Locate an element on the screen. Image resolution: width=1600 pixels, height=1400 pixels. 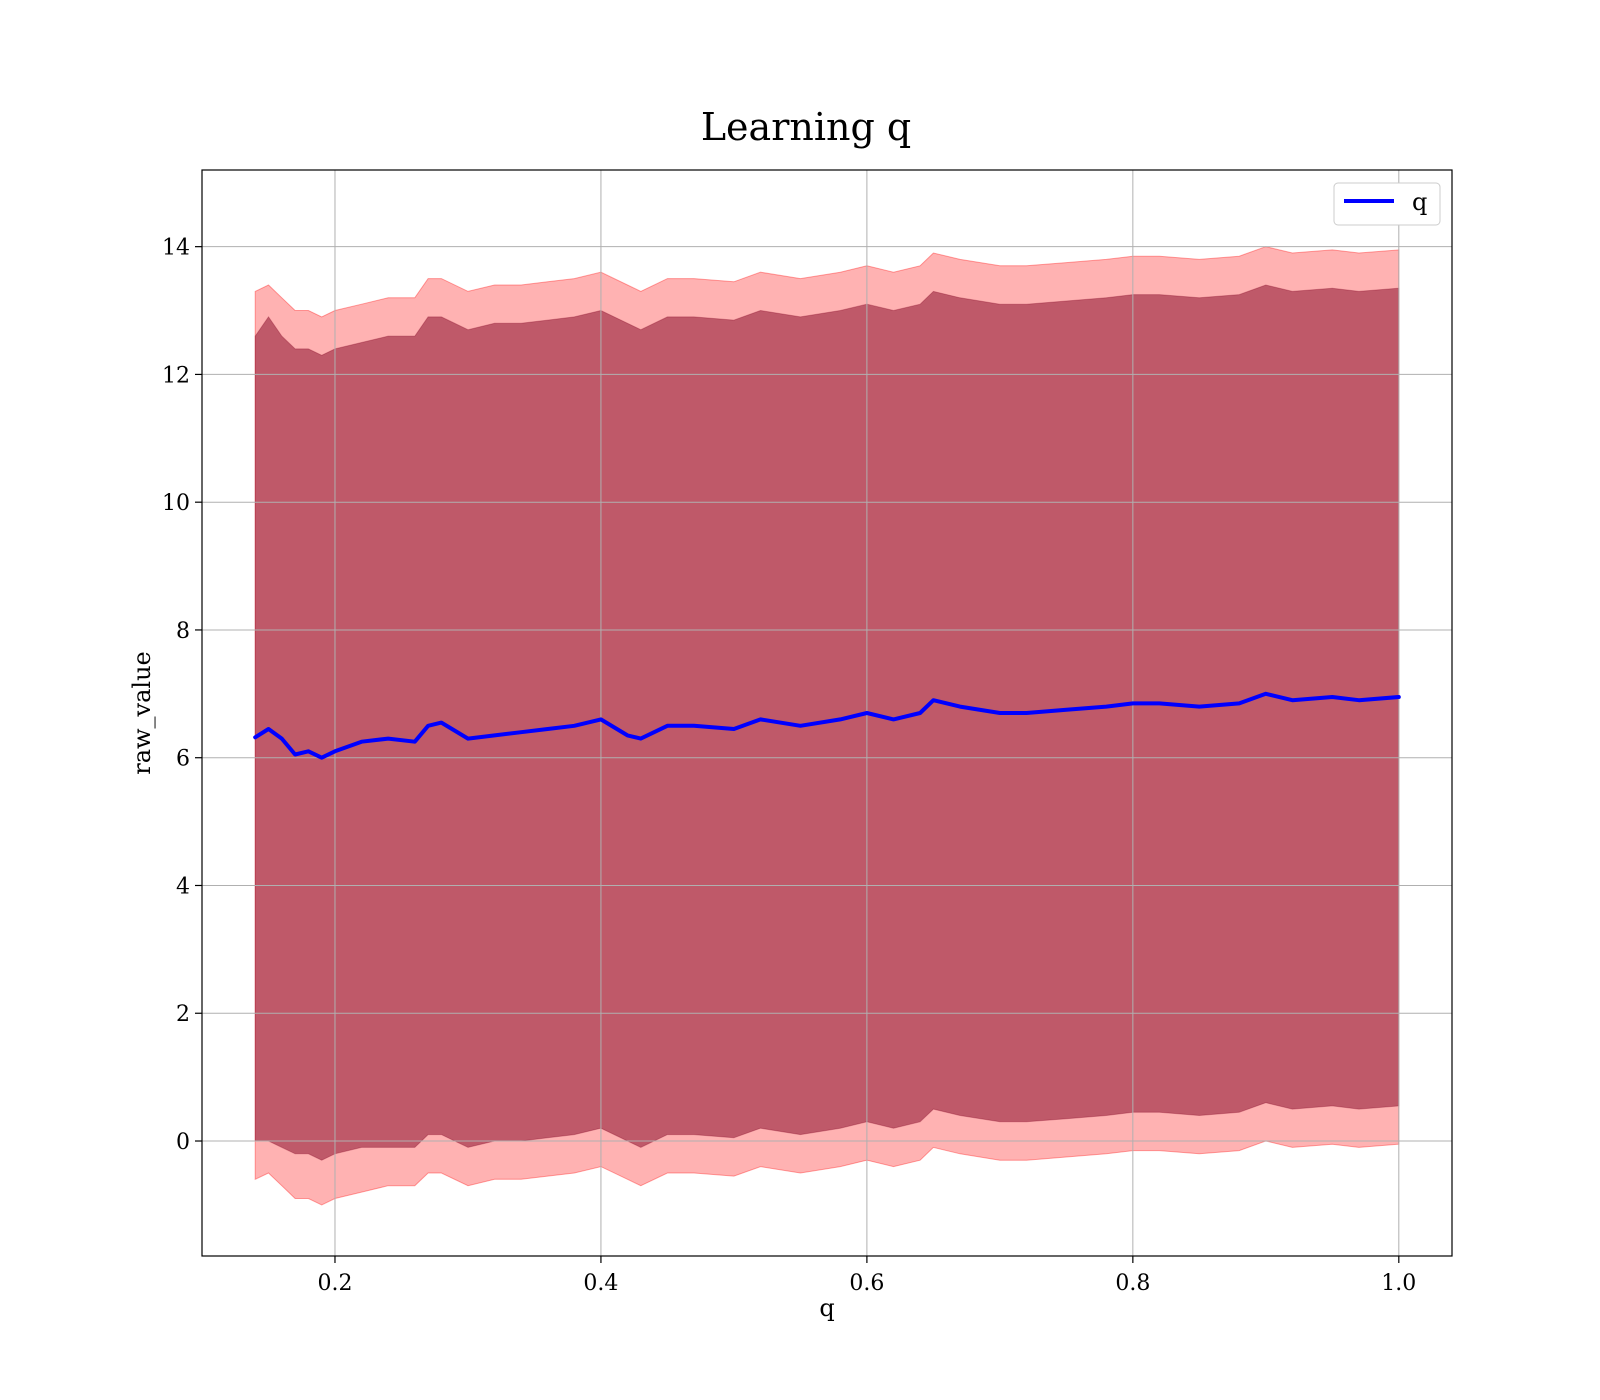
x-tick-label-2: 0.6 is located at coordinates (866, 1283).